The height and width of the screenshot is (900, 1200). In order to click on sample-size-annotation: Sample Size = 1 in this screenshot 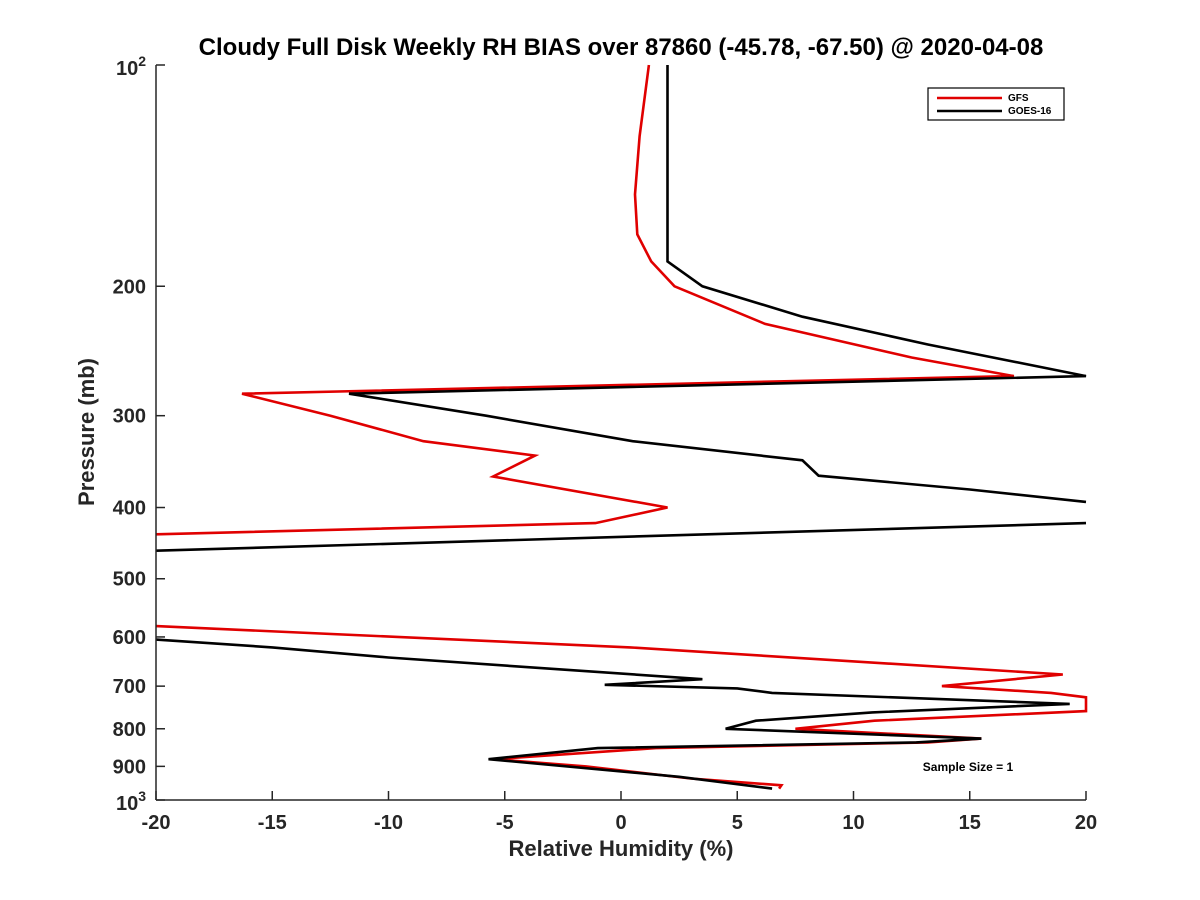, I will do `click(968, 767)`.